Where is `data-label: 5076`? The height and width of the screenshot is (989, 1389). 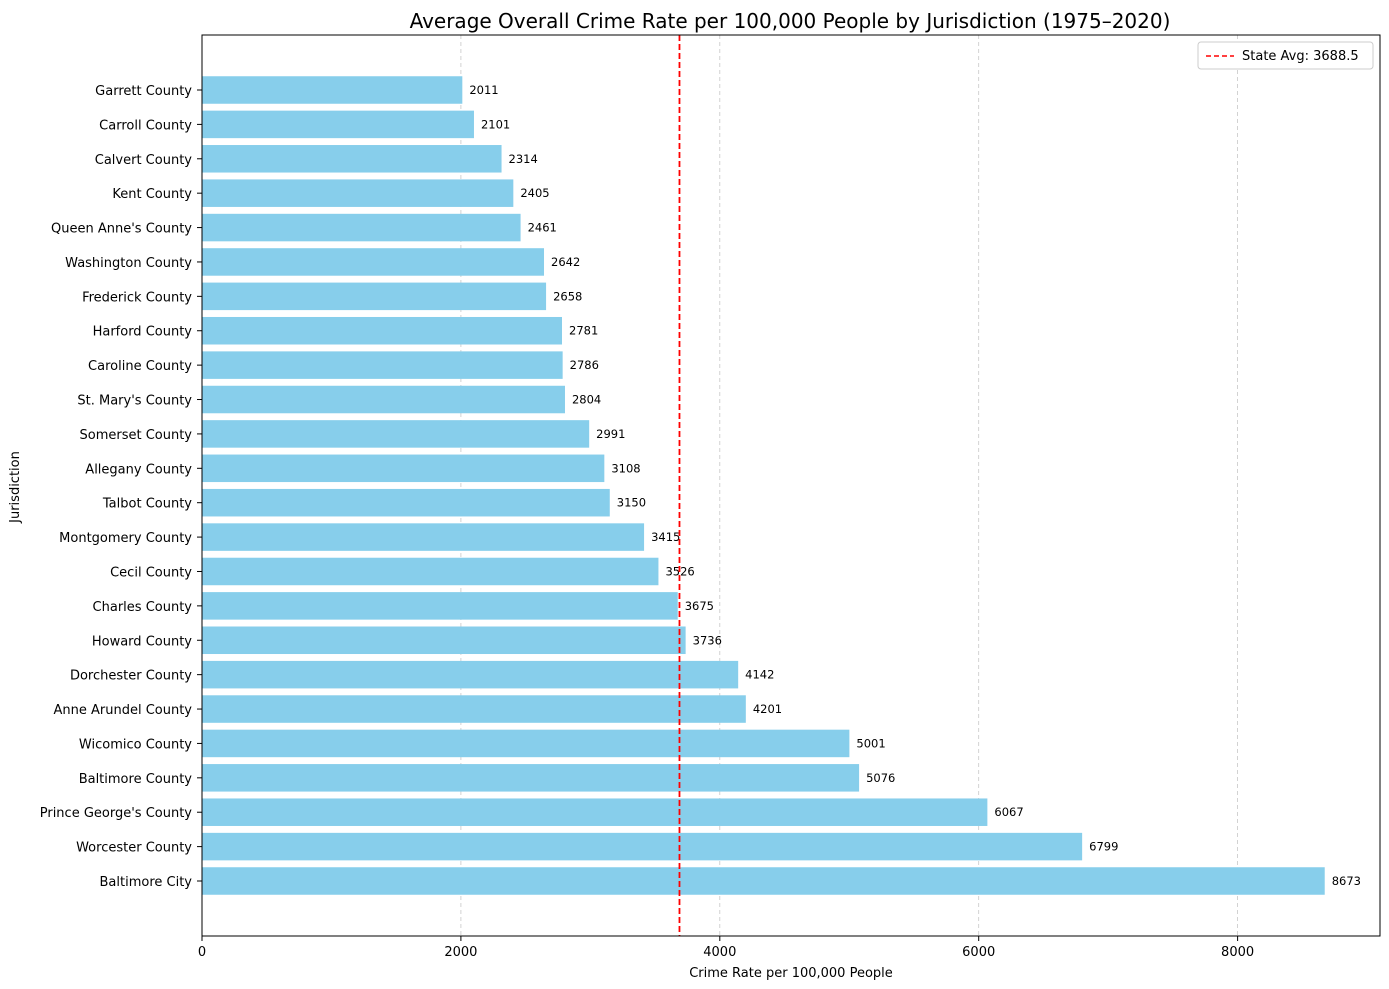
data-label: 5076 is located at coordinates (880, 778).